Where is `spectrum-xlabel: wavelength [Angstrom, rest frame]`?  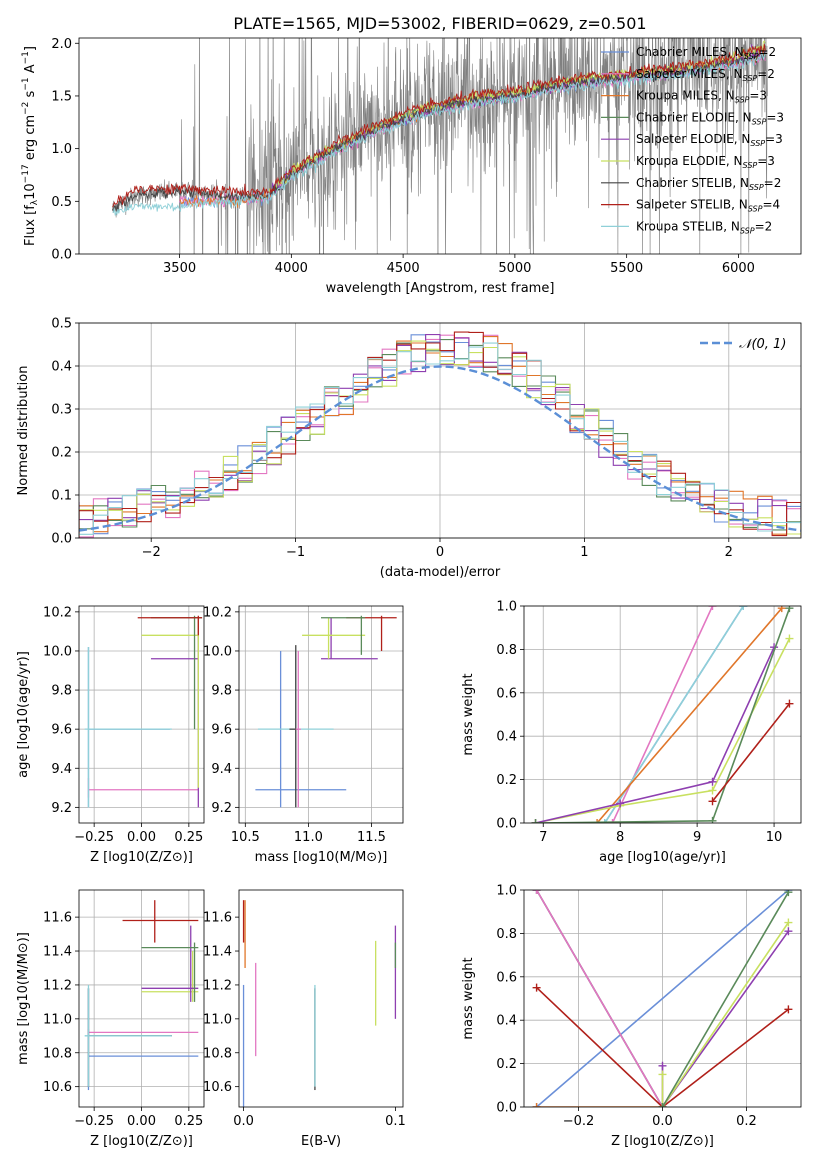
spectrum-xlabel: wavelength [Angstrom, rest frame] is located at coordinates (440, 288).